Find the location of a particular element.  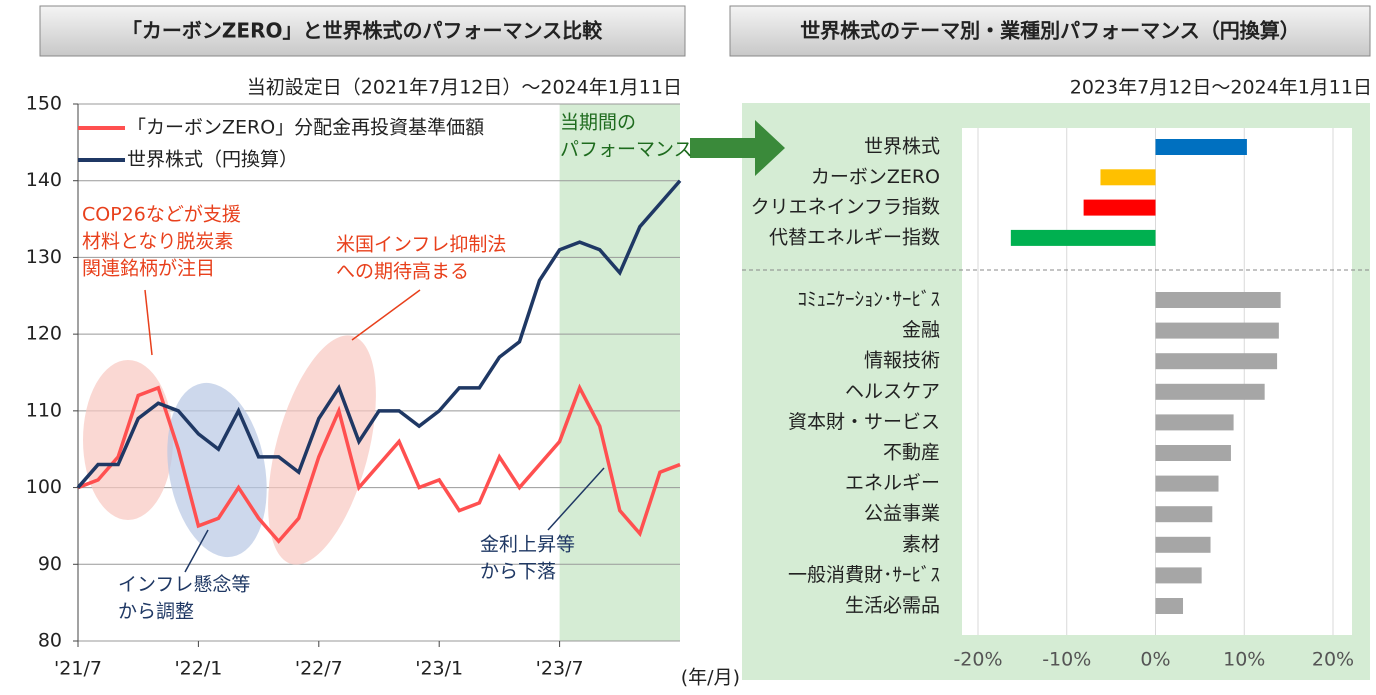

x-tick-label: '23/7 is located at coordinates (560, 669).